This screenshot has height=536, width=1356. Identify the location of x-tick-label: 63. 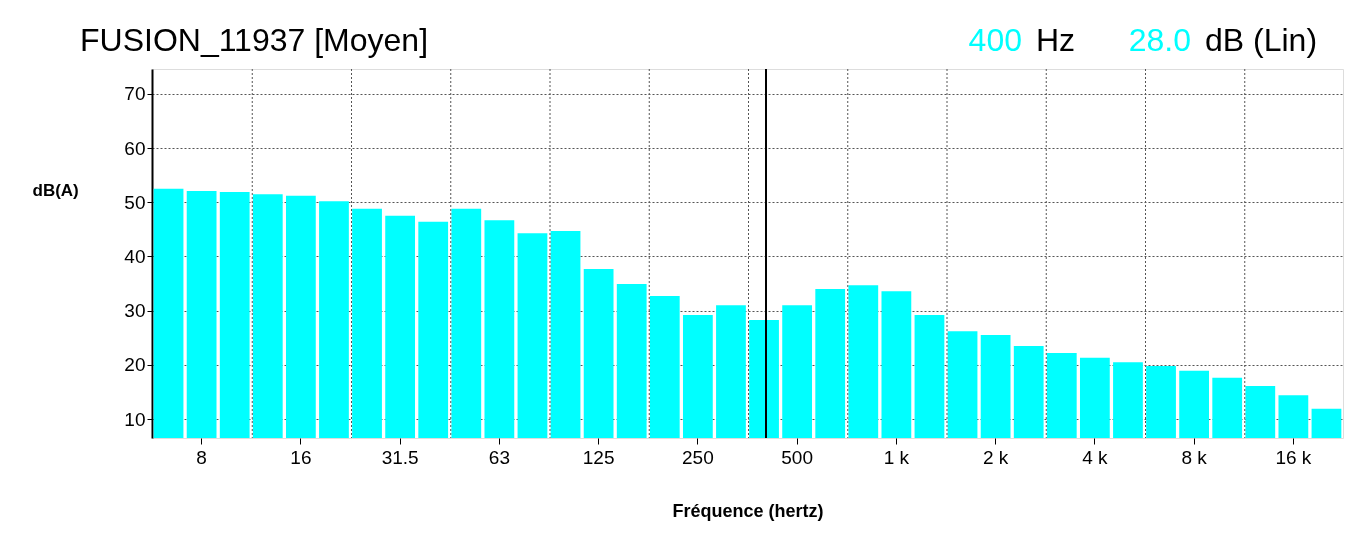
(499, 457).